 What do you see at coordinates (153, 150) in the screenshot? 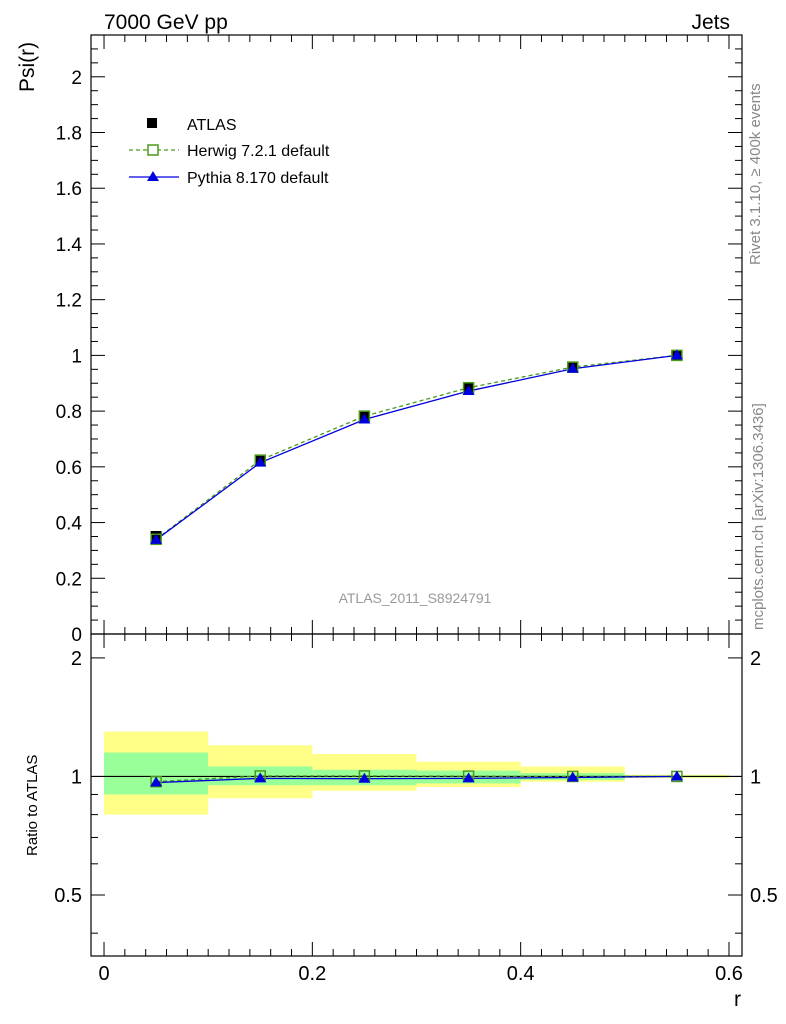
I see `legend-herwig-marker` at bounding box center [153, 150].